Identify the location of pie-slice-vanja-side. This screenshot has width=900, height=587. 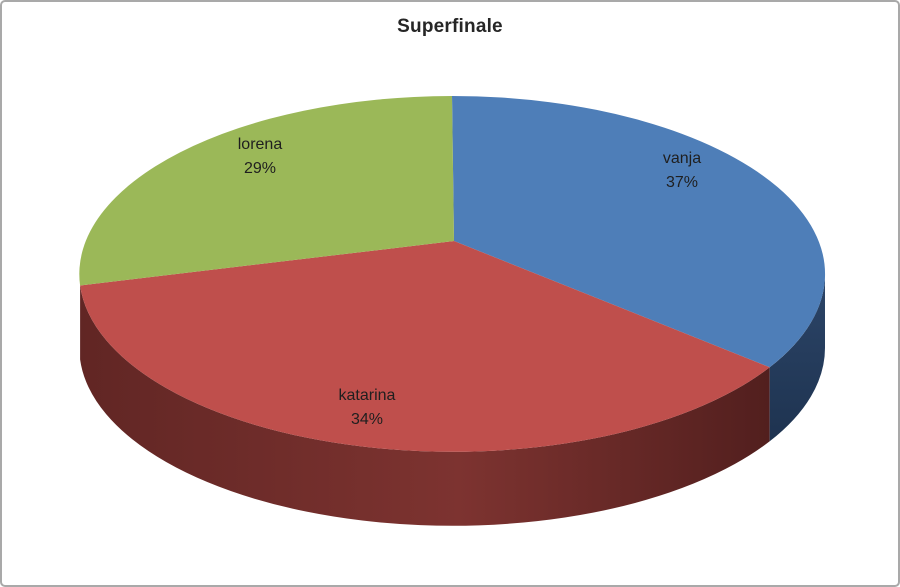
(797, 358).